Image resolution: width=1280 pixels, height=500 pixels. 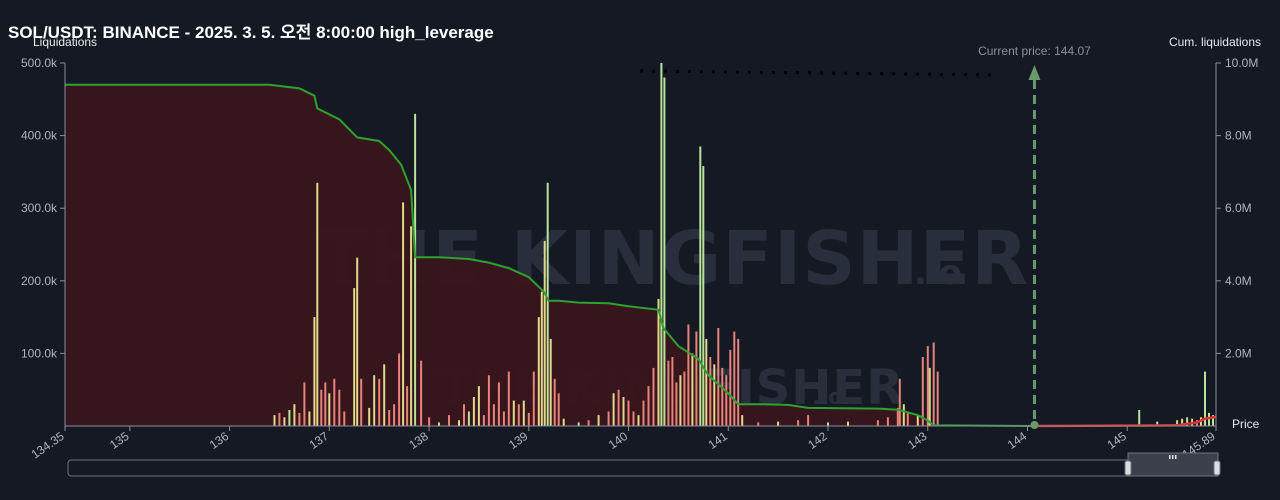 What do you see at coordinates (418, 440) in the screenshot?
I see `x-tick-label: 138` at bounding box center [418, 440].